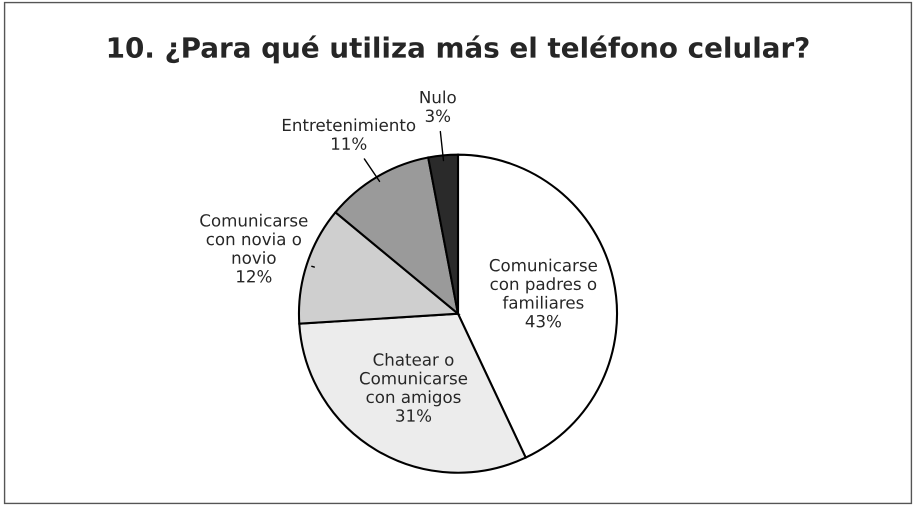  Describe the element at coordinates (438, 115) in the screenshot. I see `data-label: 3%` at that location.